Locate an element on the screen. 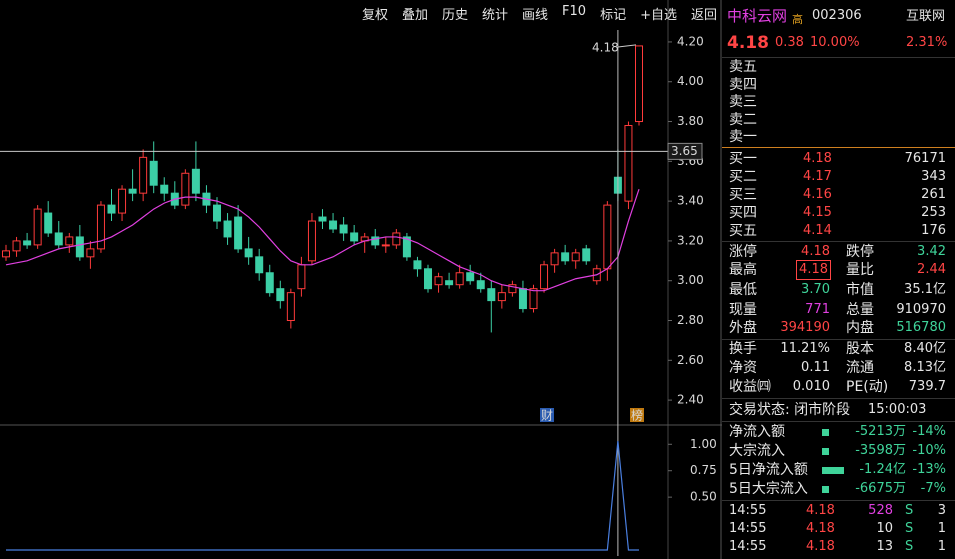 This screenshot has width=955, height=559. stat-label: 总量 is located at coordinates (860, 310).